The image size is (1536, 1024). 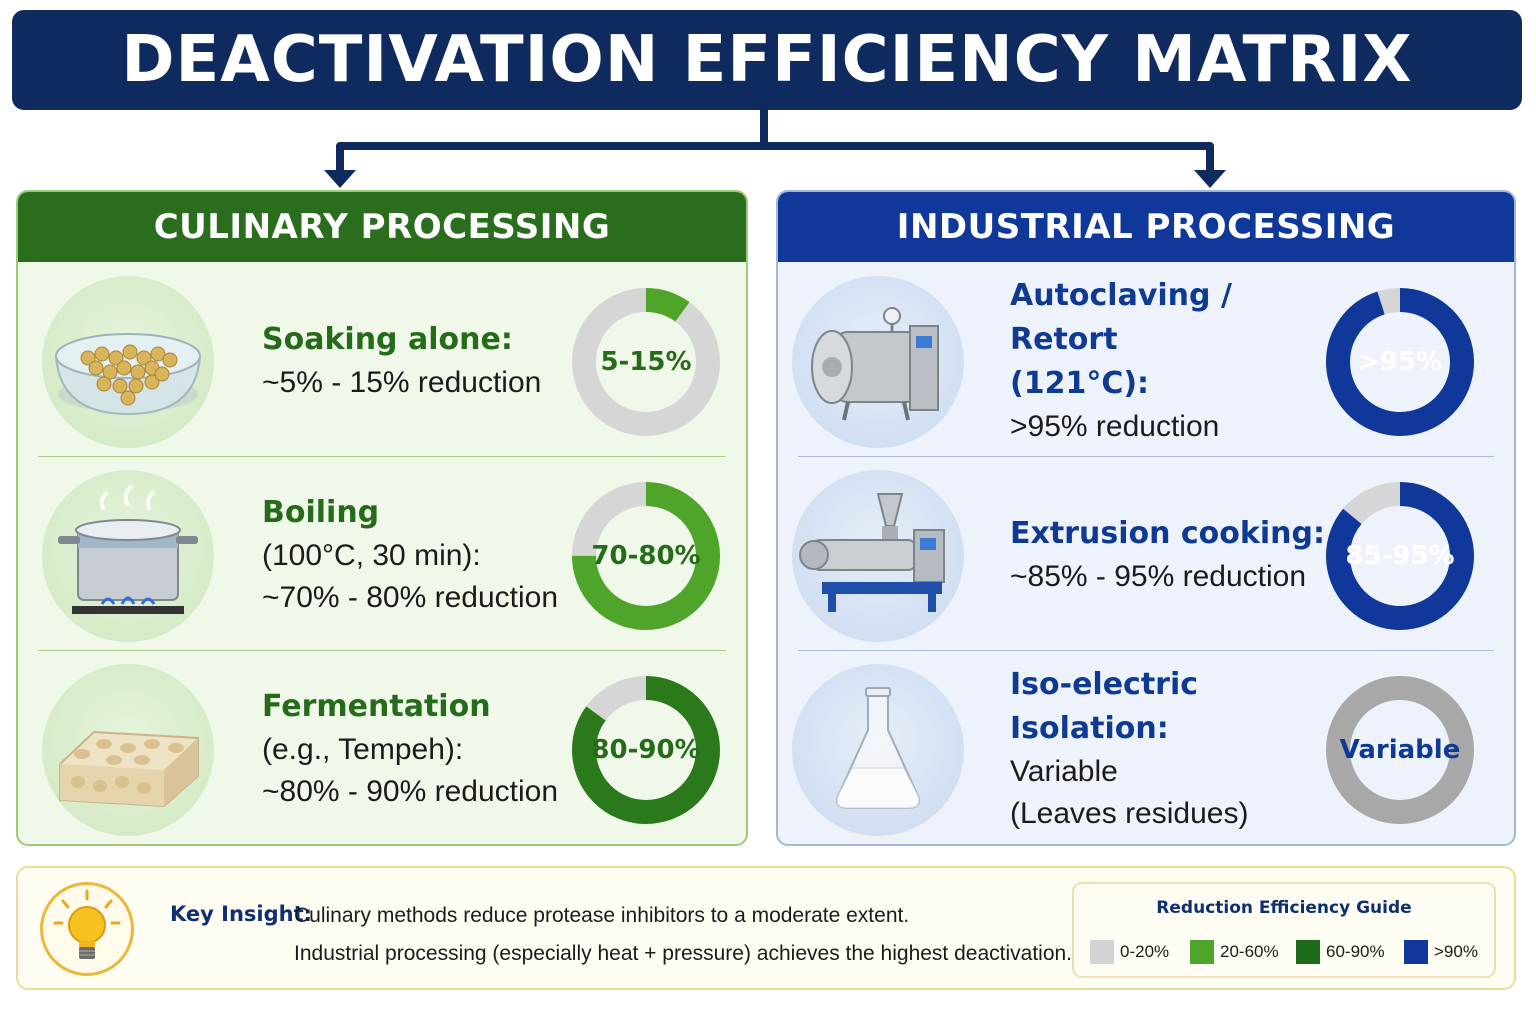 I want to click on donut-autoclave: >95%, so click(x=1400, y=362).